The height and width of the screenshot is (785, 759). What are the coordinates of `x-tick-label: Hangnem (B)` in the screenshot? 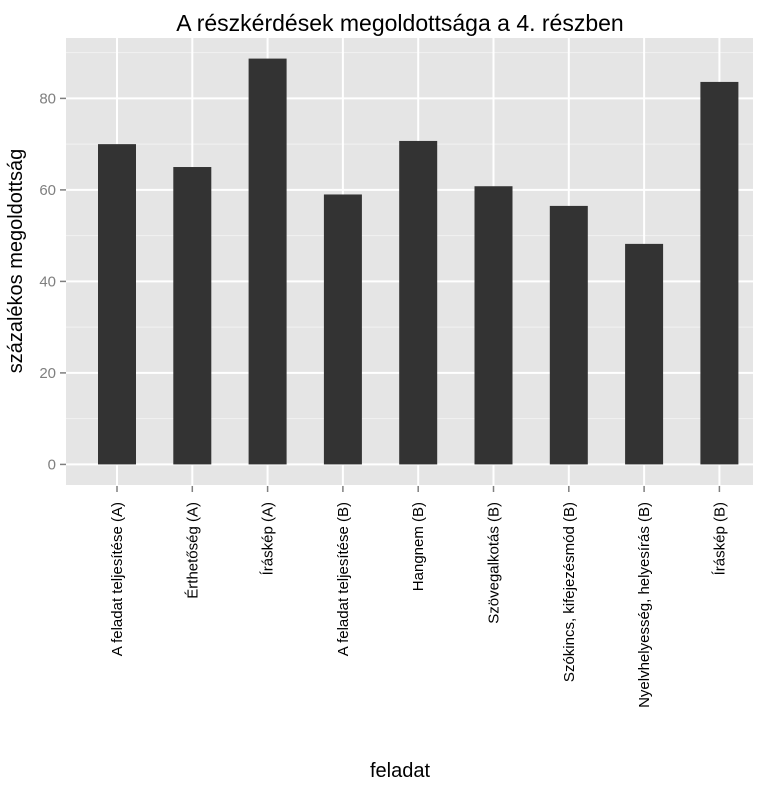 It's located at (418, 546).